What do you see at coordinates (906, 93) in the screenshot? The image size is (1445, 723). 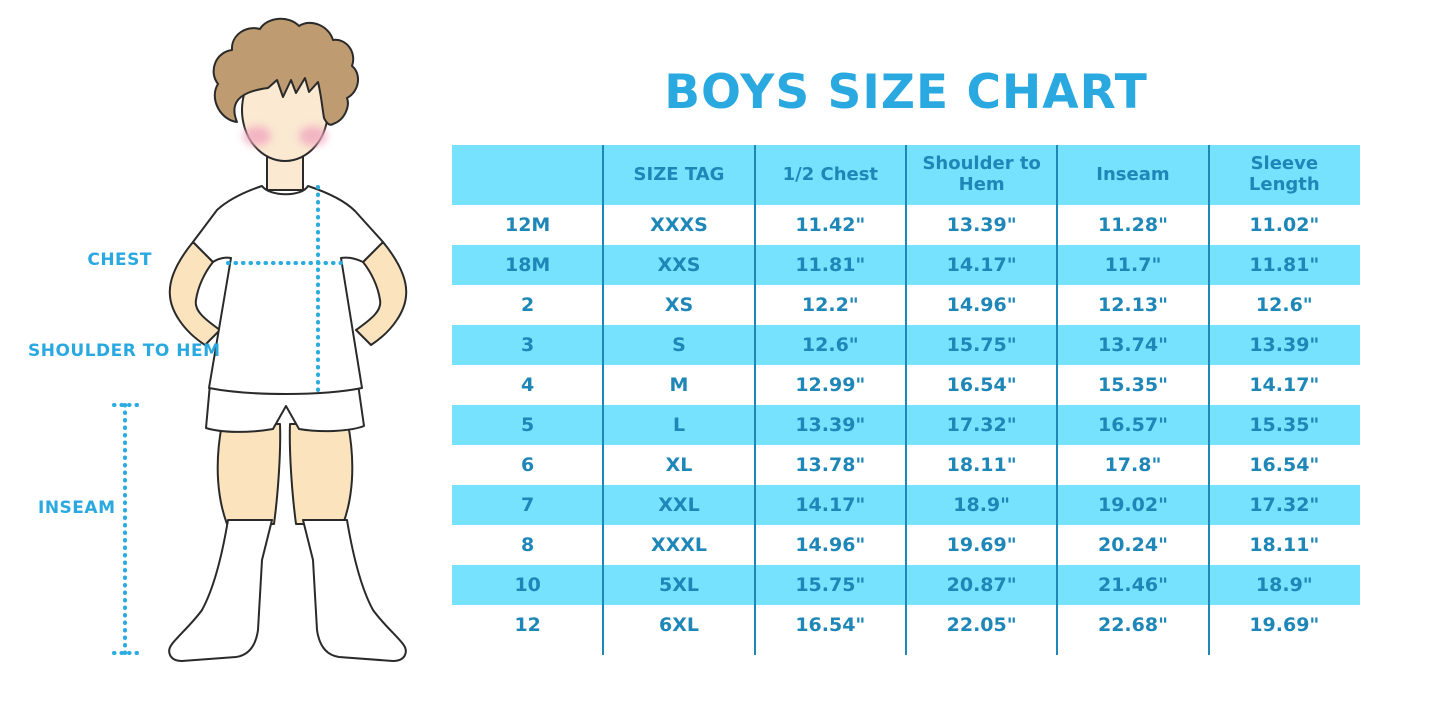 I see `page-title: BOYS SIZE CHART` at bounding box center [906, 93].